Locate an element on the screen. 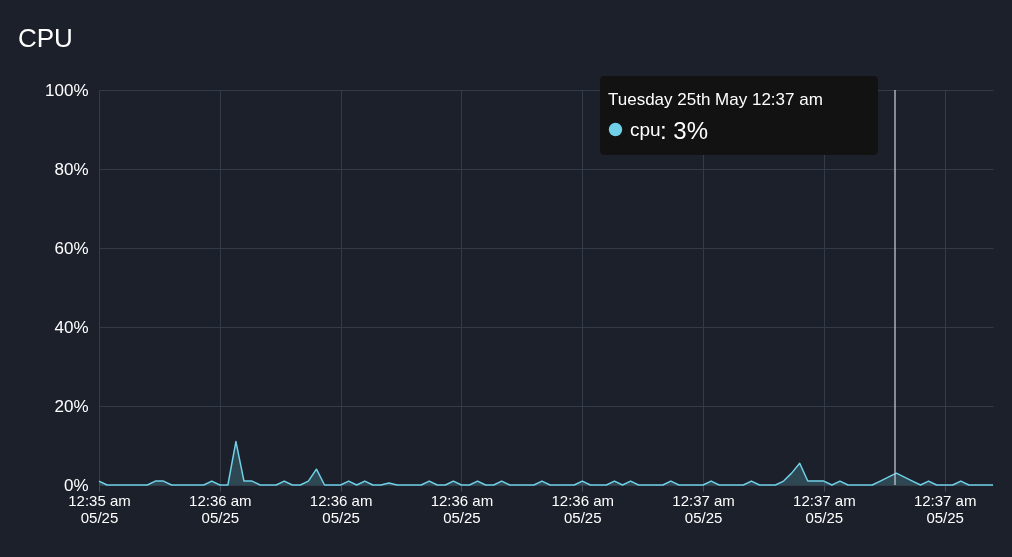 The height and width of the screenshot is (557, 1012). legend-label: cpu is located at coordinates (645, 129).